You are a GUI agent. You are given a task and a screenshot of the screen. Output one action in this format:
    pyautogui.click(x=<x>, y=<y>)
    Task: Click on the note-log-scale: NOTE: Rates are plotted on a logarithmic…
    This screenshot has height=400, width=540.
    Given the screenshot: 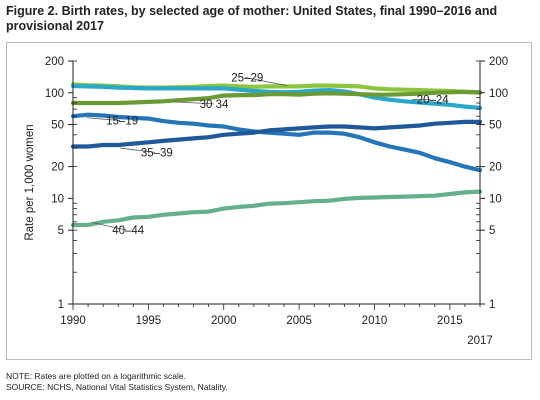 What is the action you would take?
    pyautogui.click(x=96, y=376)
    